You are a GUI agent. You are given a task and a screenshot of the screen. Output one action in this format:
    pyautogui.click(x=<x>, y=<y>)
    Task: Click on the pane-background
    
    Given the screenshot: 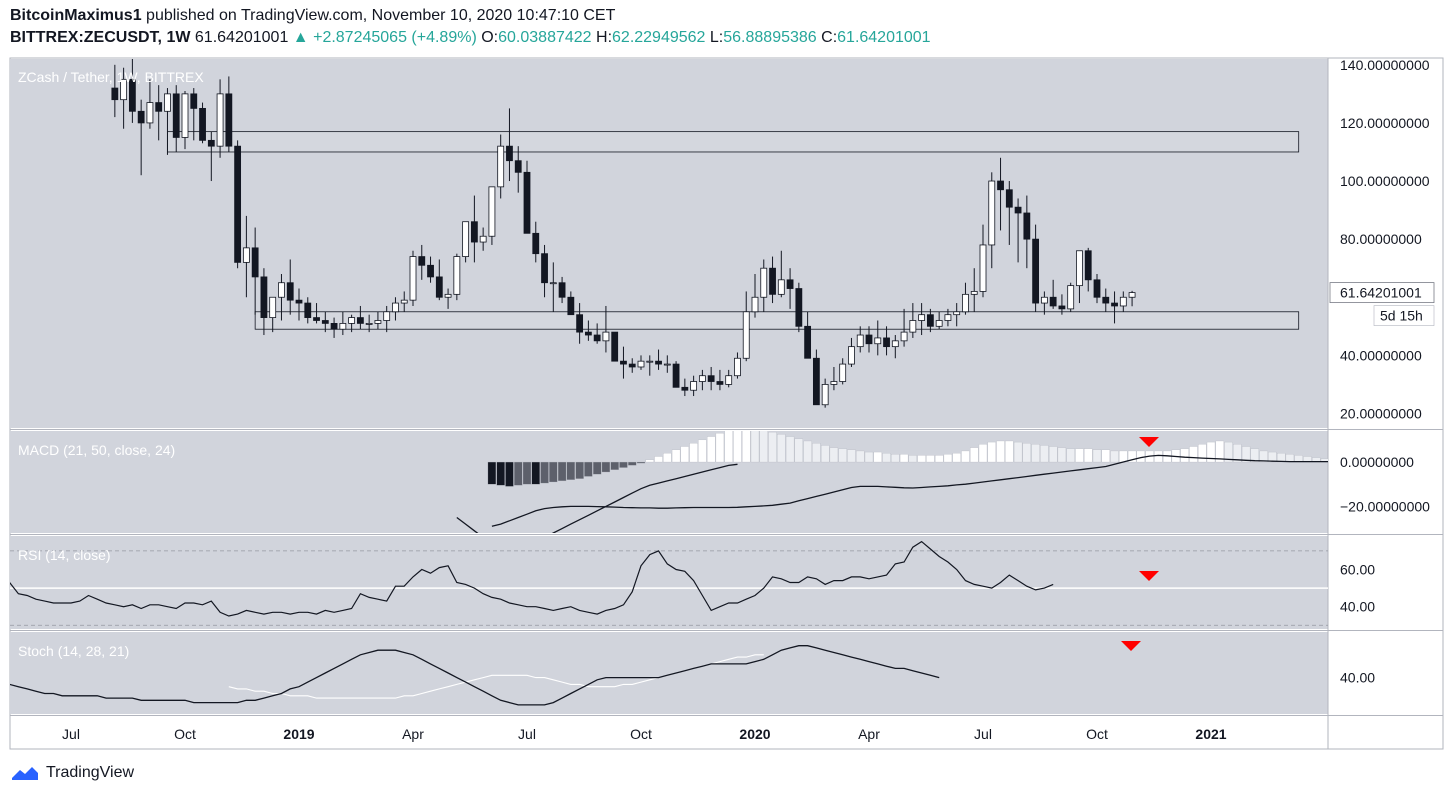 What is the action you would take?
    pyautogui.click(x=669, y=673)
    